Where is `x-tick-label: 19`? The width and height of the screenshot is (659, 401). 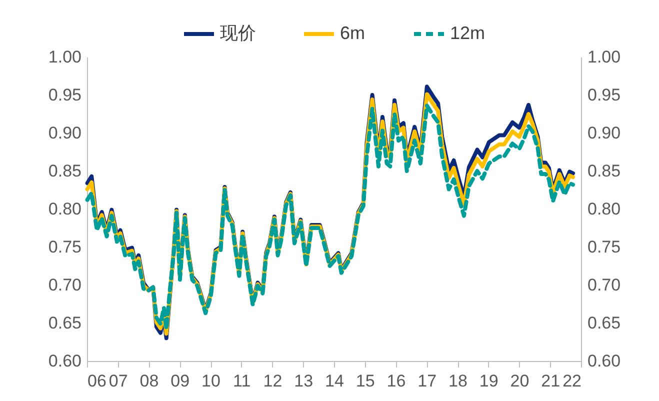
x-tick-label: 19 is located at coordinates (488, 381).